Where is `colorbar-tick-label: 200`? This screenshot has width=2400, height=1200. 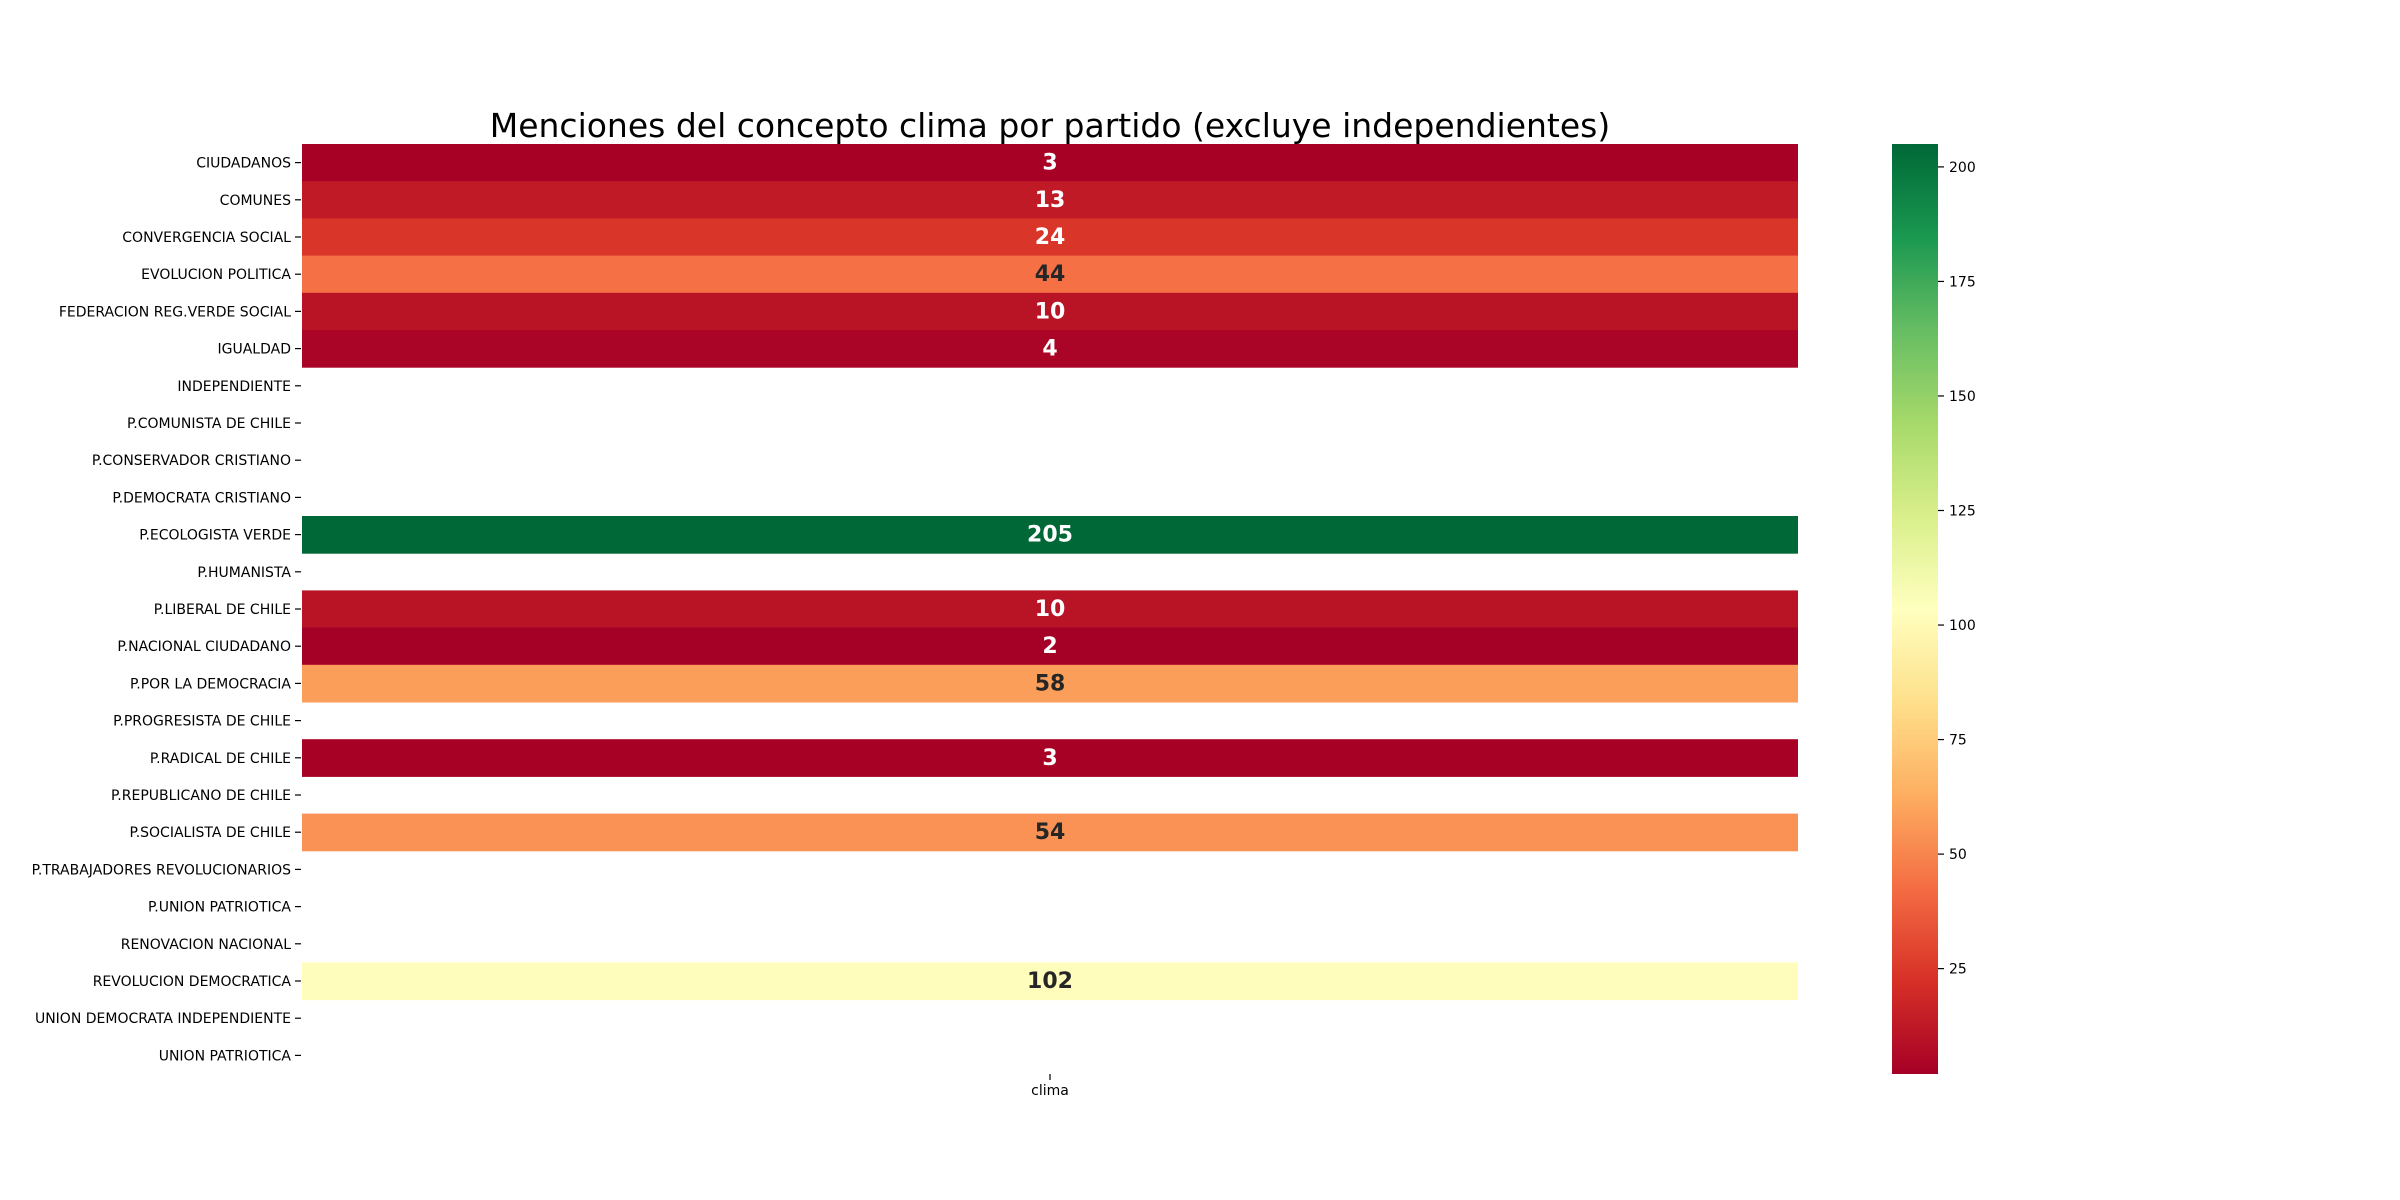 colorbar-tick-label: 200 is located at coordinates (1962, 168).